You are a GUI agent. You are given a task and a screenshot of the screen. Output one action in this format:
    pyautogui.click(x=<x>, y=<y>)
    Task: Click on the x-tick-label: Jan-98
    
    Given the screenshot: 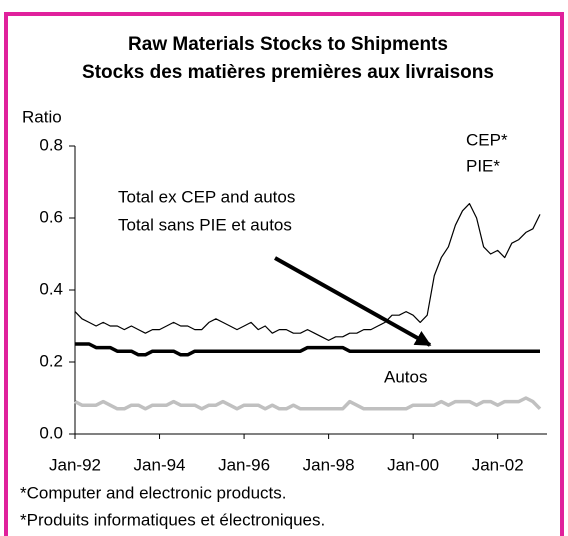 What is the action you would take?
    pyautogui.click(x=329, y=464)
    